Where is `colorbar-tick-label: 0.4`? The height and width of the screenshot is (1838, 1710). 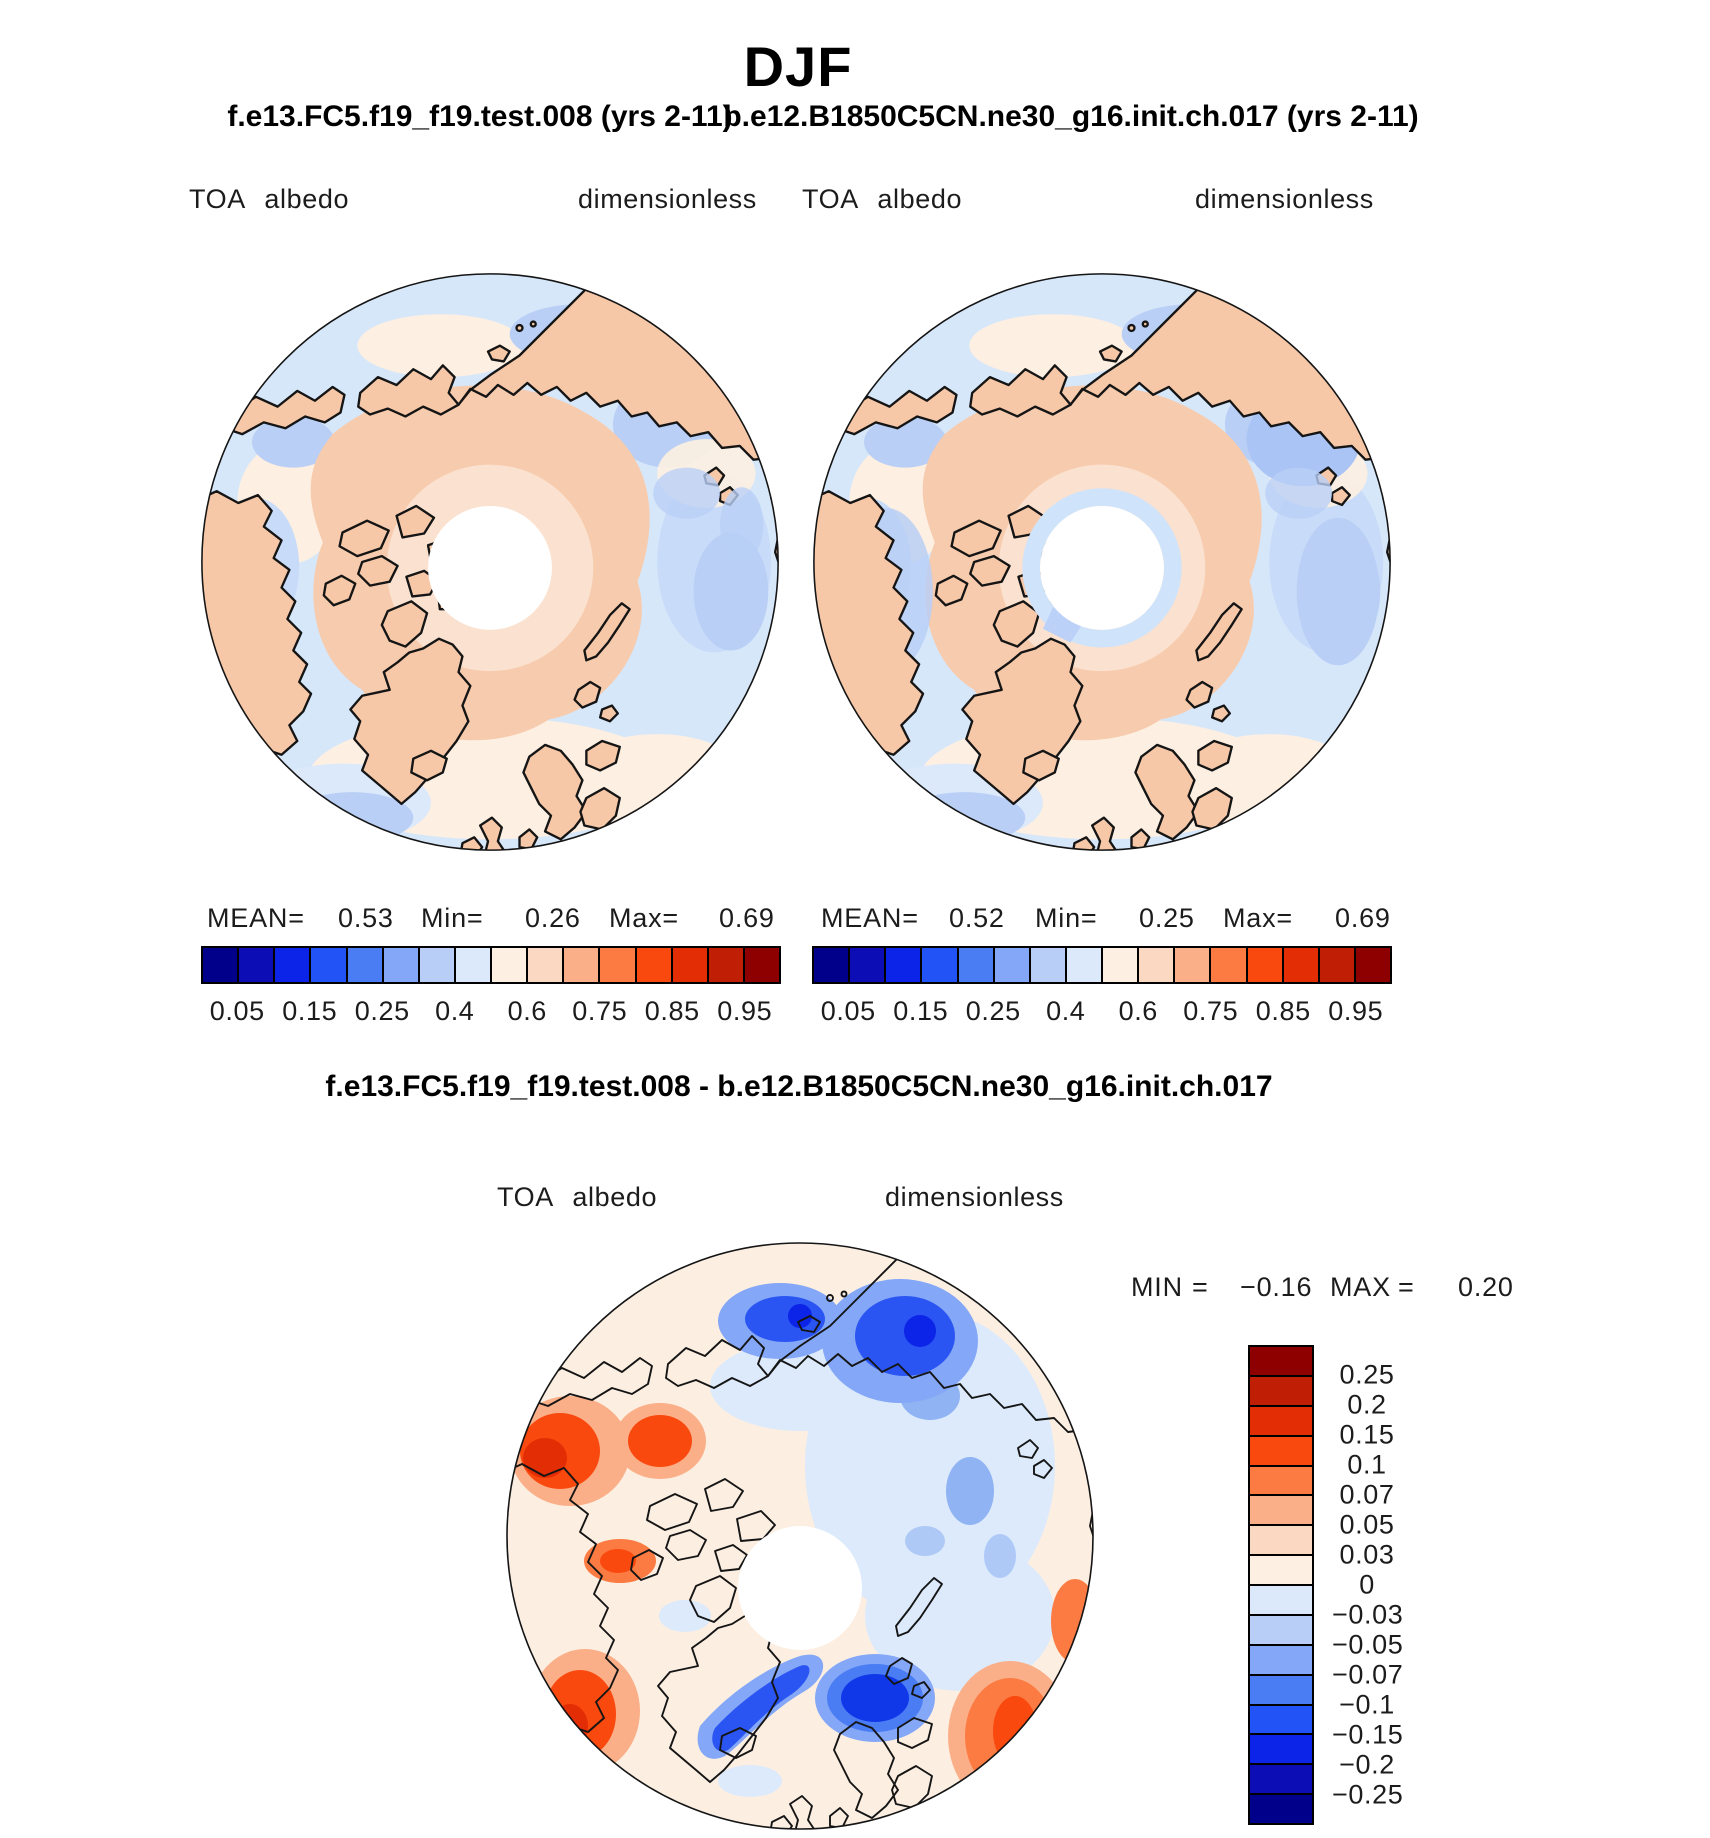
colorbar-tick-label: 0.4 is located at coordinates (455, 1011).